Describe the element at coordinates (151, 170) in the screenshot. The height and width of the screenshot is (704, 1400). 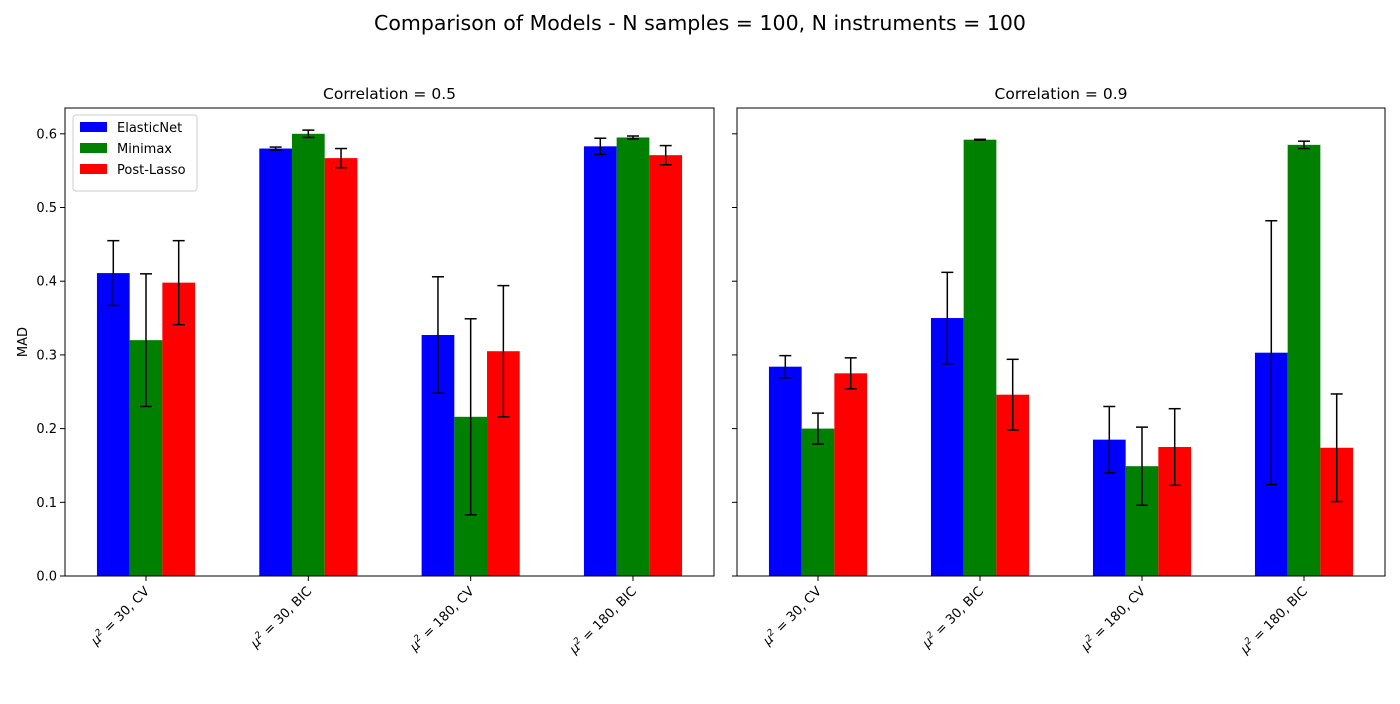
I see `legend-label-3: Post-Lasso` at that location.